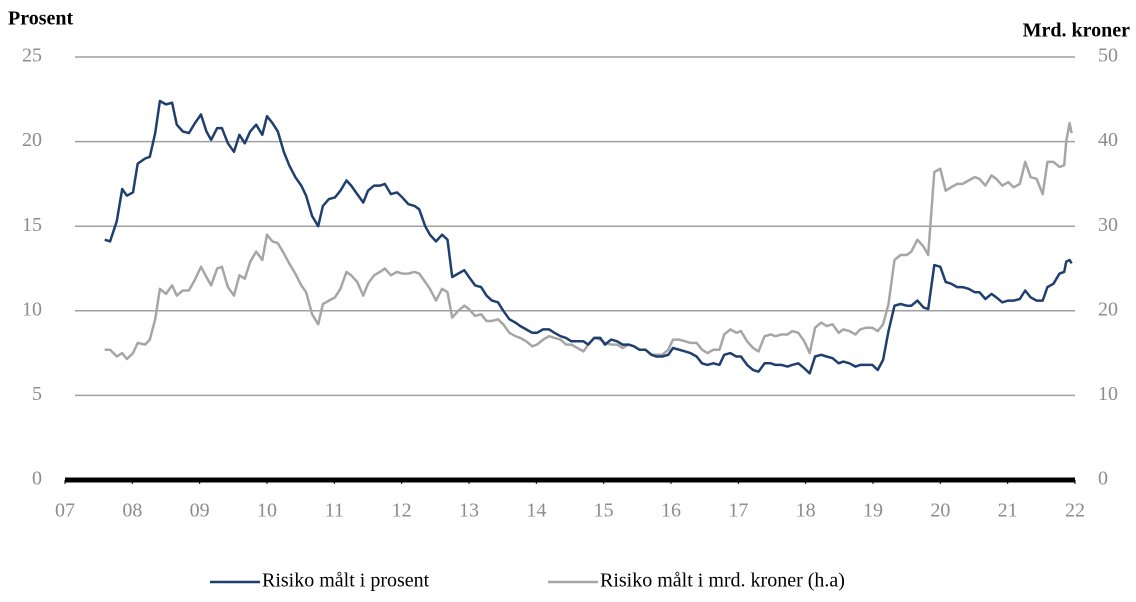 Image resolution: width=1136 pixels, height=602 pixels. I want to click on x-tick-label: 12, so click(402, 511).